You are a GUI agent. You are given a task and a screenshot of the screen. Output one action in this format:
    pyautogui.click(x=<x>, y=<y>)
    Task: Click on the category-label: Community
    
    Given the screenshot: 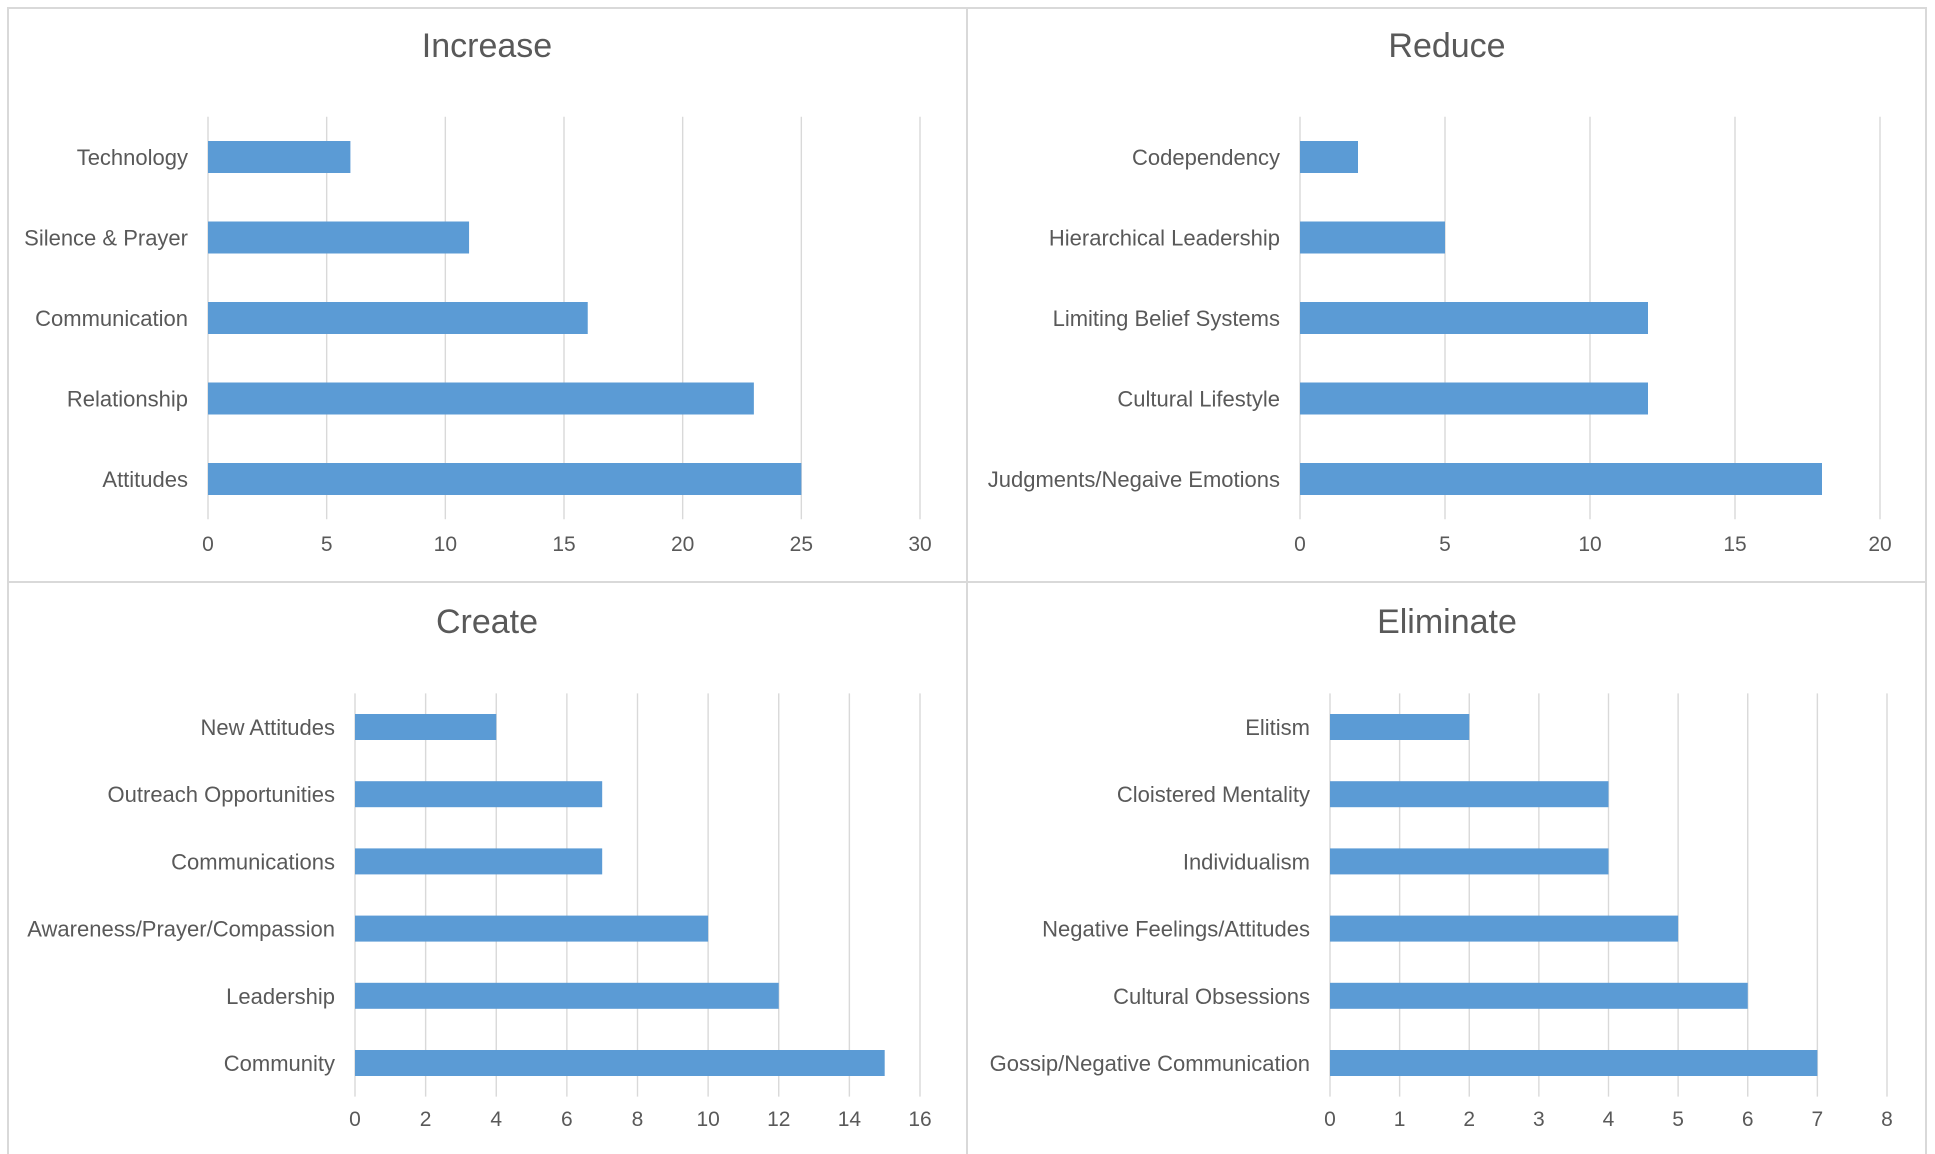 What is the action you would take?
    pyautogui.click(x=279, y=1063)
    